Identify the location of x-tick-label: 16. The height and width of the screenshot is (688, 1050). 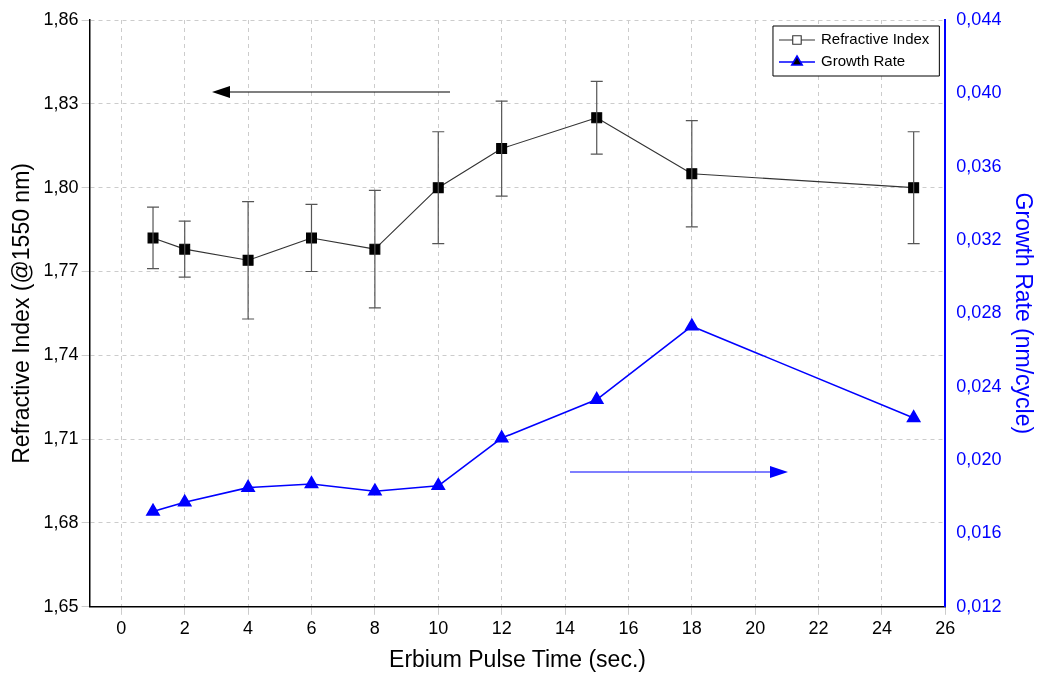
(628, 627).